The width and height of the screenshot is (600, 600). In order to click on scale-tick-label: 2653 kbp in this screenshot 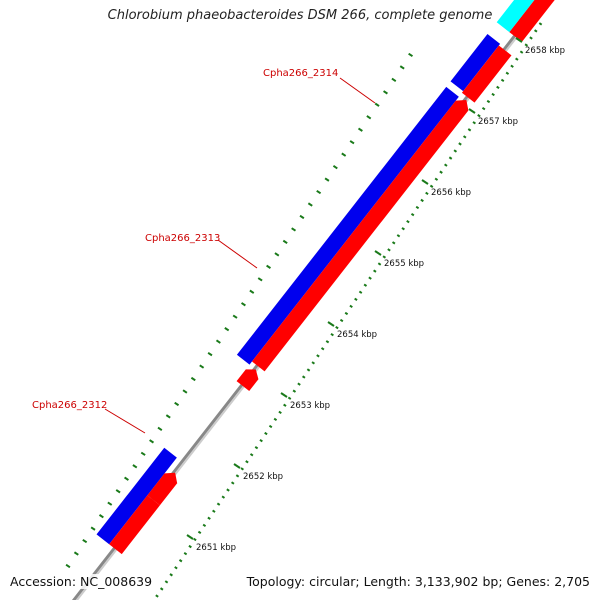, I will do `click(310, 406)`.